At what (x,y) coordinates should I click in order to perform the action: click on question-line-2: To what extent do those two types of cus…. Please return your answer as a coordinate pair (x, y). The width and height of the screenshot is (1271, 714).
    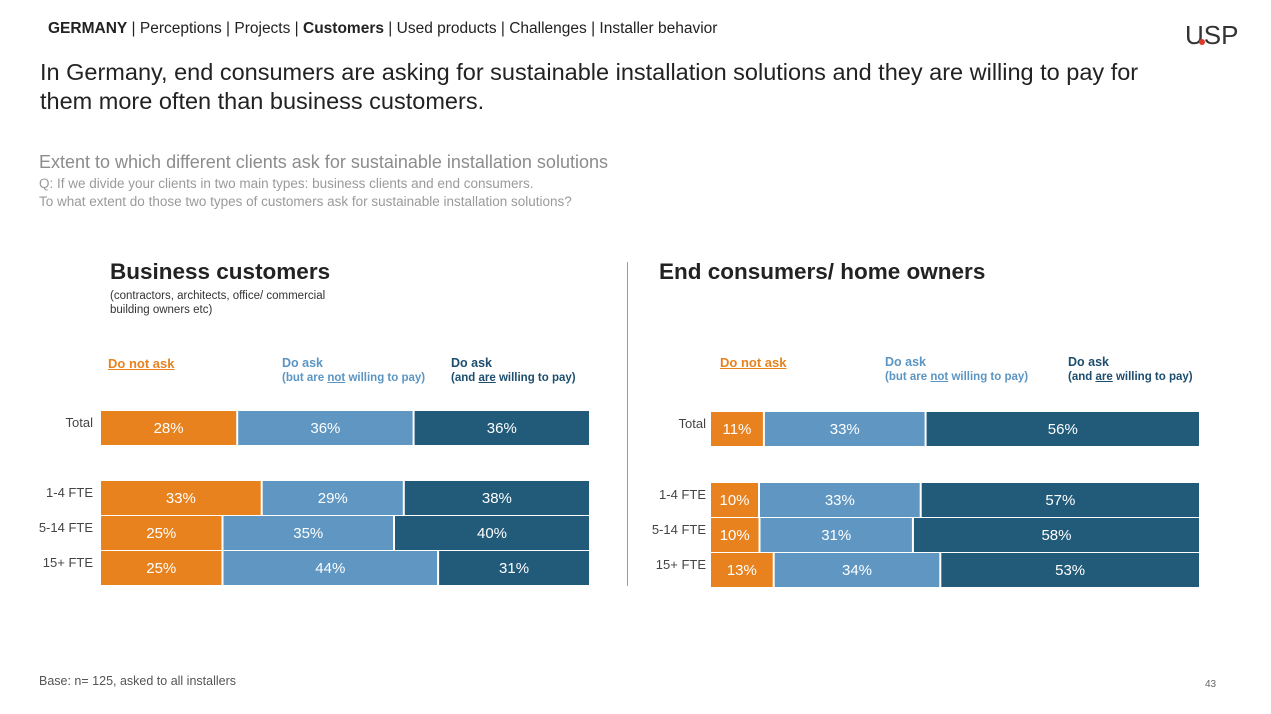
    Looking at the image, I should click on (305, 201).